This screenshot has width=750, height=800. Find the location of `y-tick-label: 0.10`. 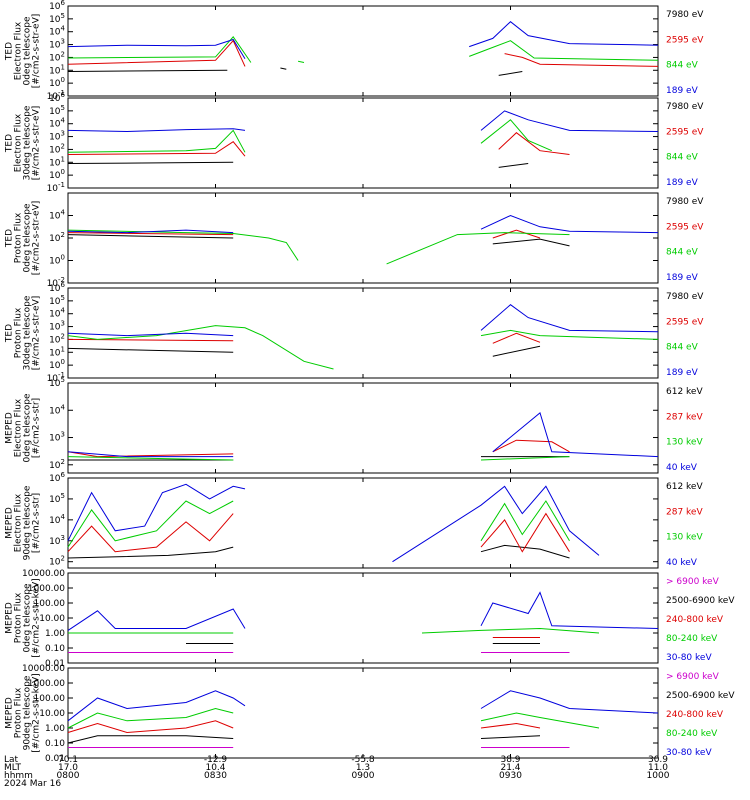

y-tick-label: 0.10 is located at coordinates (55, 744).